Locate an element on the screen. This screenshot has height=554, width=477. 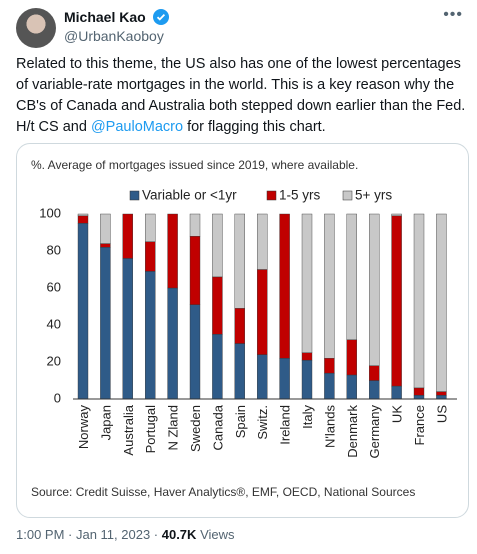
x-tick-label: Ireland is located at coordinates (285, 425).